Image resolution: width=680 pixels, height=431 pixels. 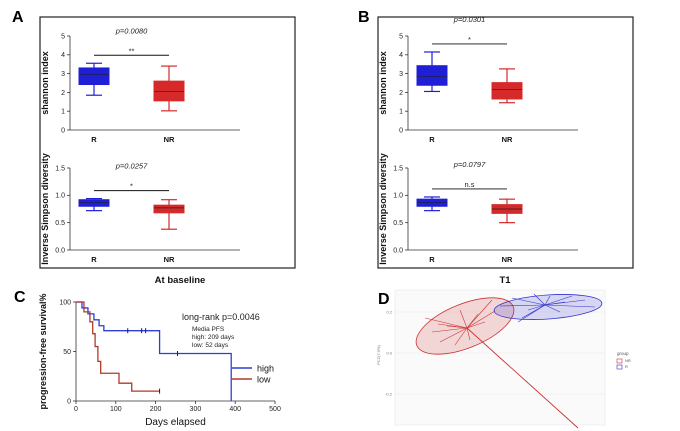 What do you see at coordinates (156, 409) in the screenshot?
I see `km-xtick-label: 200` at bounding box center [156, 409].